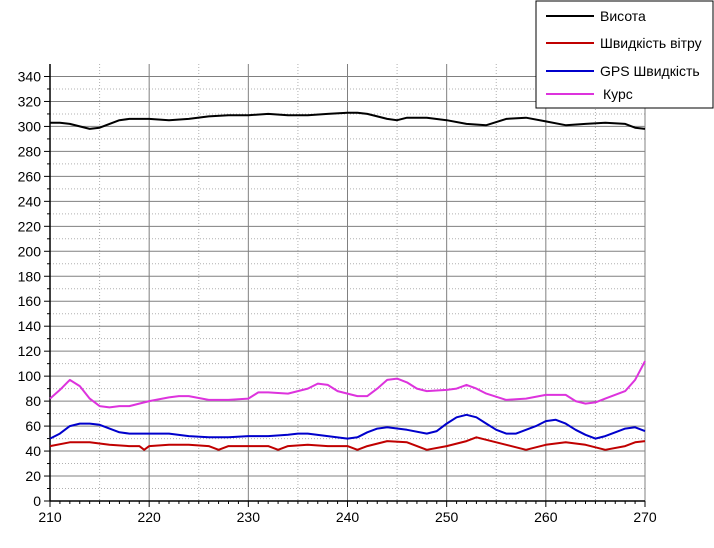 The height and width of the screenshot is (548, 714). Describe the element at coordinates (33, 401) in the screenshot. I see `y-tick-label: 80` at that location.